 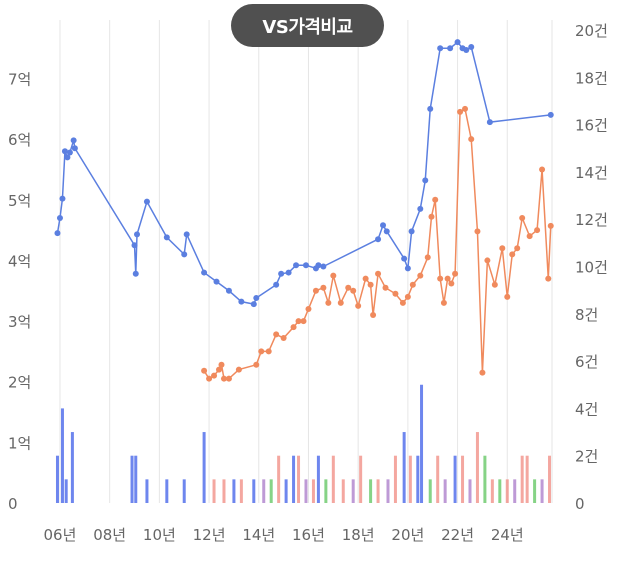 I want to click on y-left-tick-label: 5억, so click(x=19, y=201).